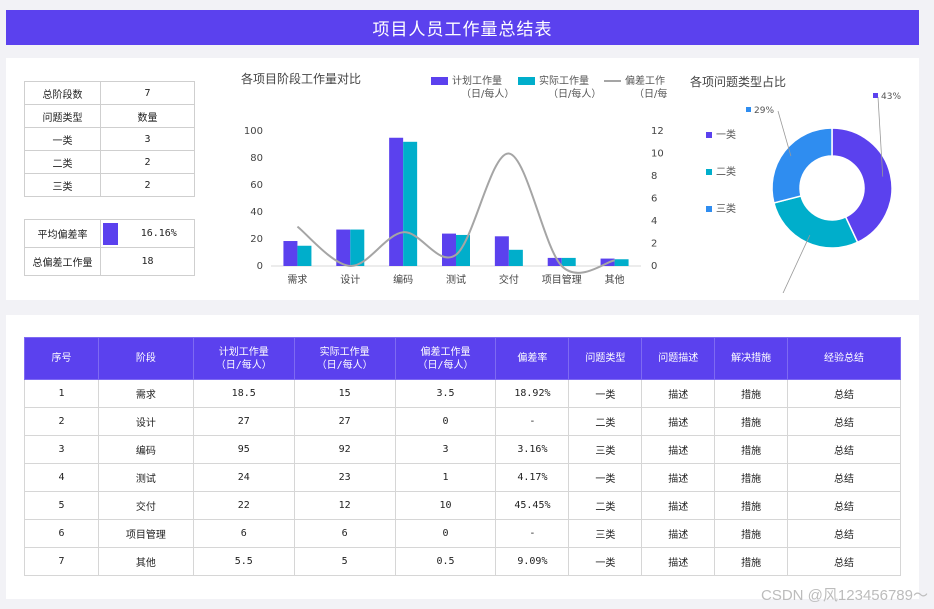 This screenshot has width=934, height=609. What do you see at coordinates (145, 449) in the screenshot?
I see `table-cell: 编码` at bounding box center [145, 449].